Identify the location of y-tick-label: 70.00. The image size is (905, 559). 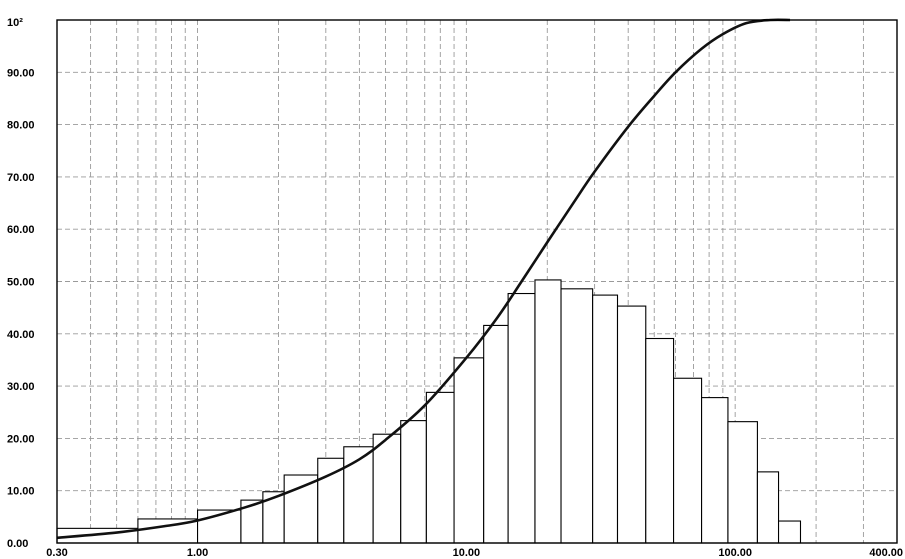
(21, 178).